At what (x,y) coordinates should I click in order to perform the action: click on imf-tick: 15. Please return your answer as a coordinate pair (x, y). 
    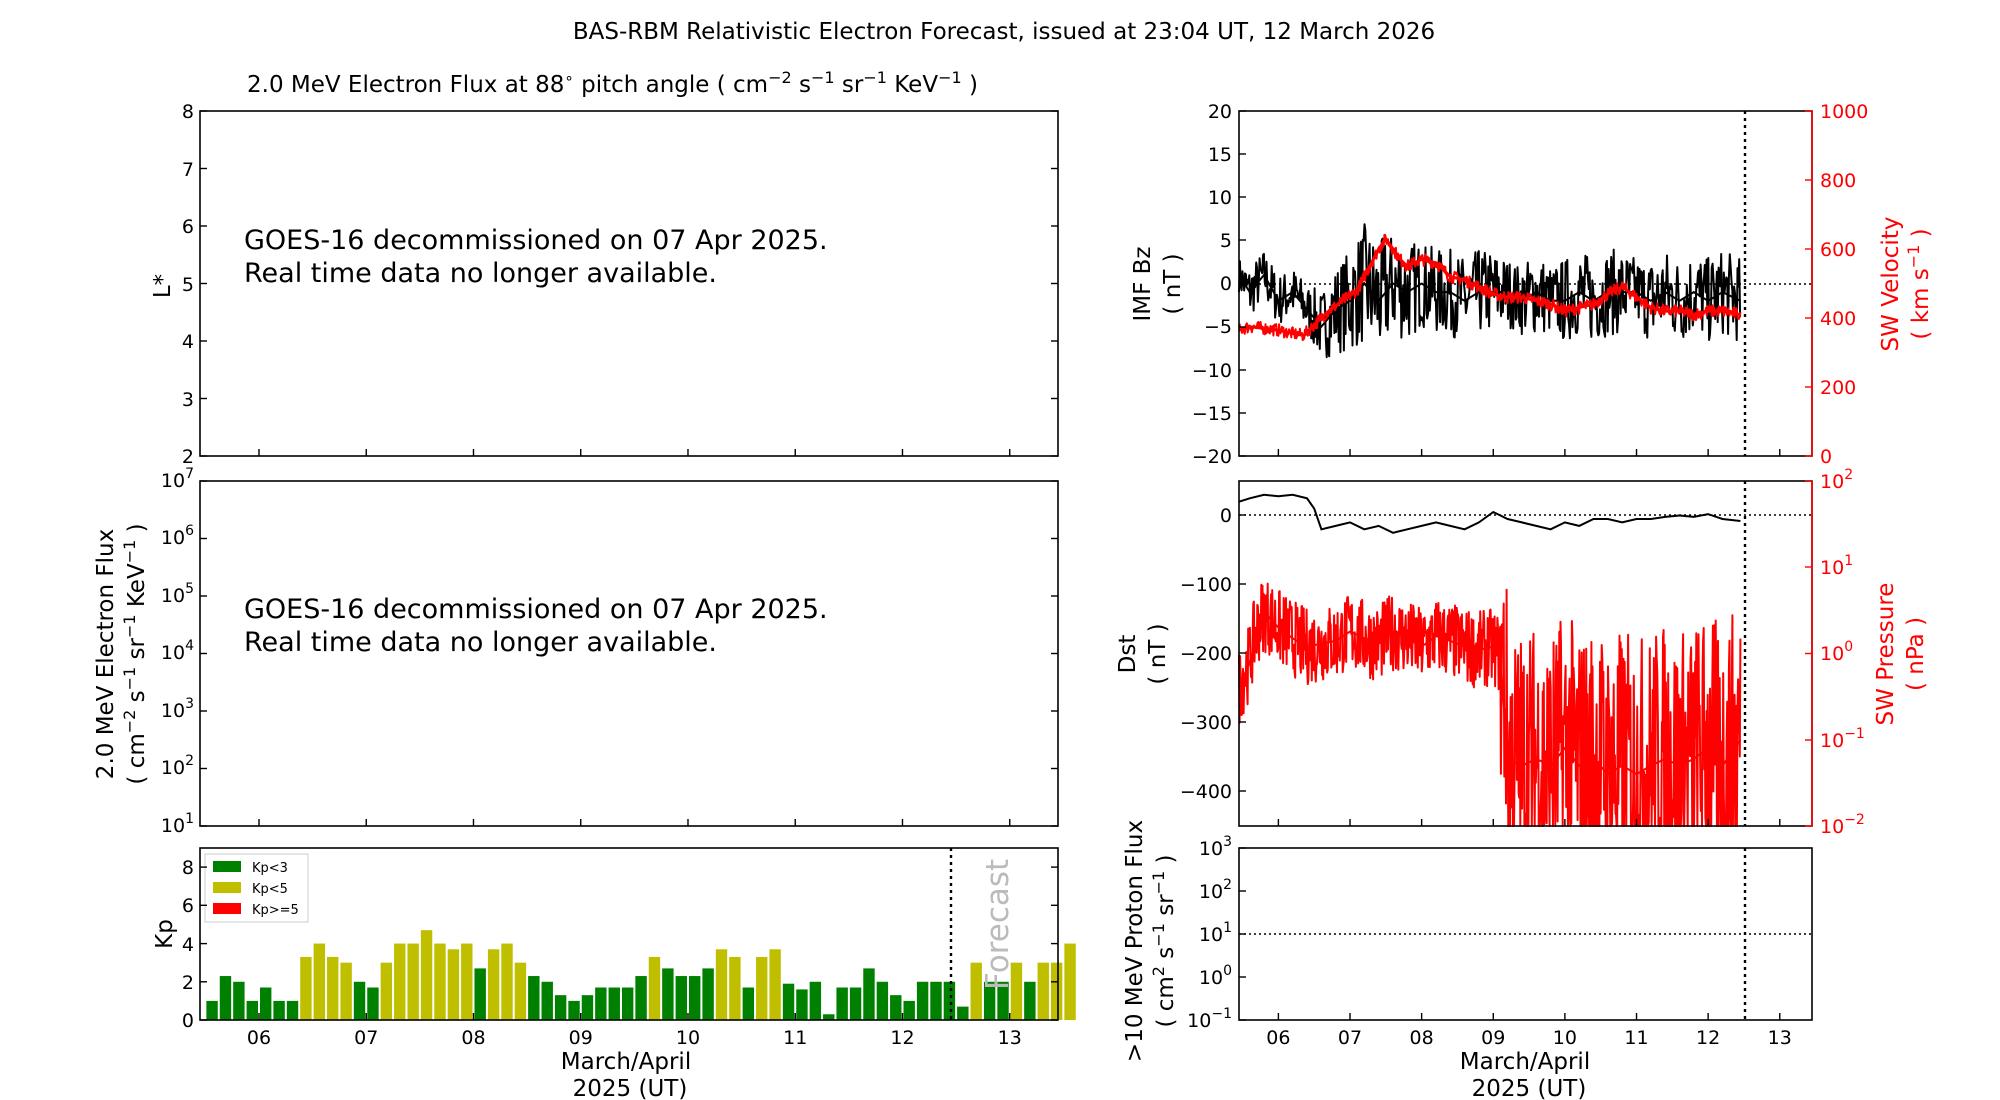
    Looking at the image, I should click on (1220, 155).